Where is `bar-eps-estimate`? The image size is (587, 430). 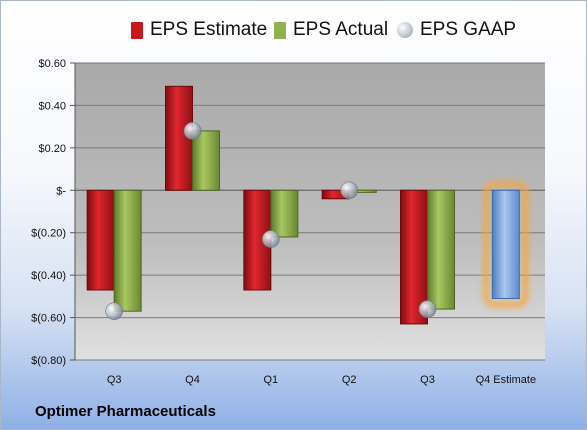
bar-eps-estimate is located at coordinates (100, 240).